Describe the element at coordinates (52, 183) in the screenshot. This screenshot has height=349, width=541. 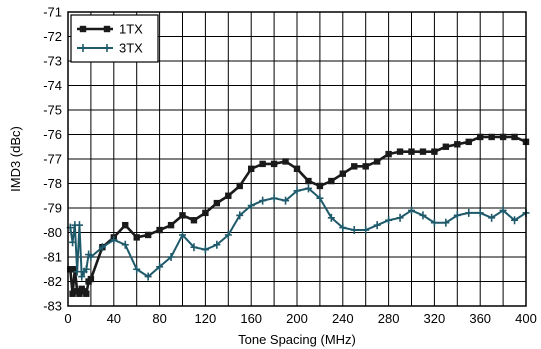
I see `y-tick-label: -78` at that location.